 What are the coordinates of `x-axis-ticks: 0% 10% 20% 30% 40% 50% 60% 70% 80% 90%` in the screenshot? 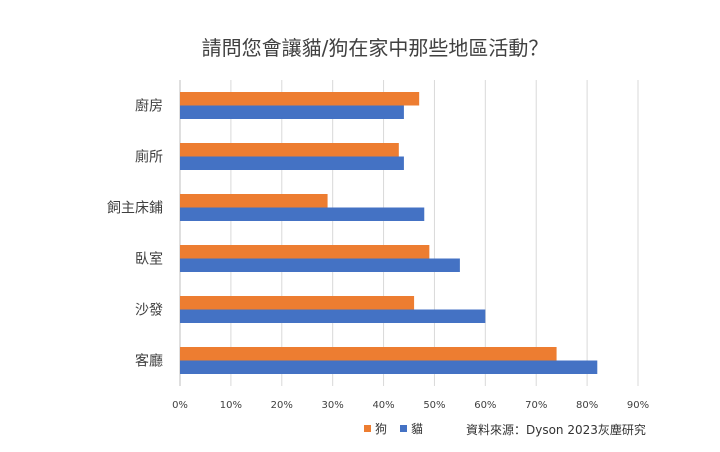 It's located at (410, 405).